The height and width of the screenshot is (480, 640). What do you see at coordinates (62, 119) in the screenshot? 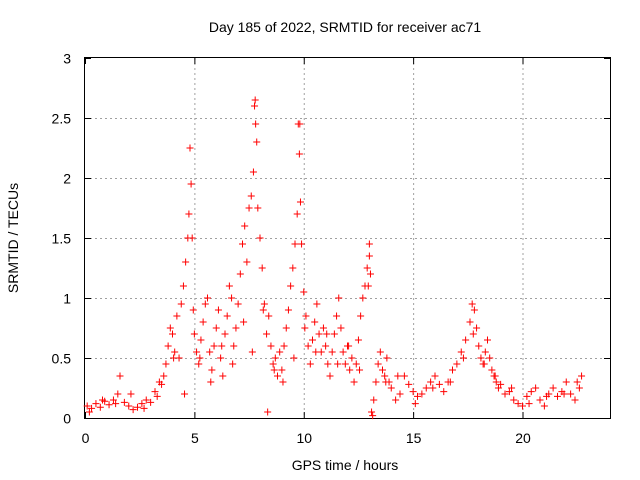
I see `y-tick-label: 2.5` at bounding box center [62, 119].